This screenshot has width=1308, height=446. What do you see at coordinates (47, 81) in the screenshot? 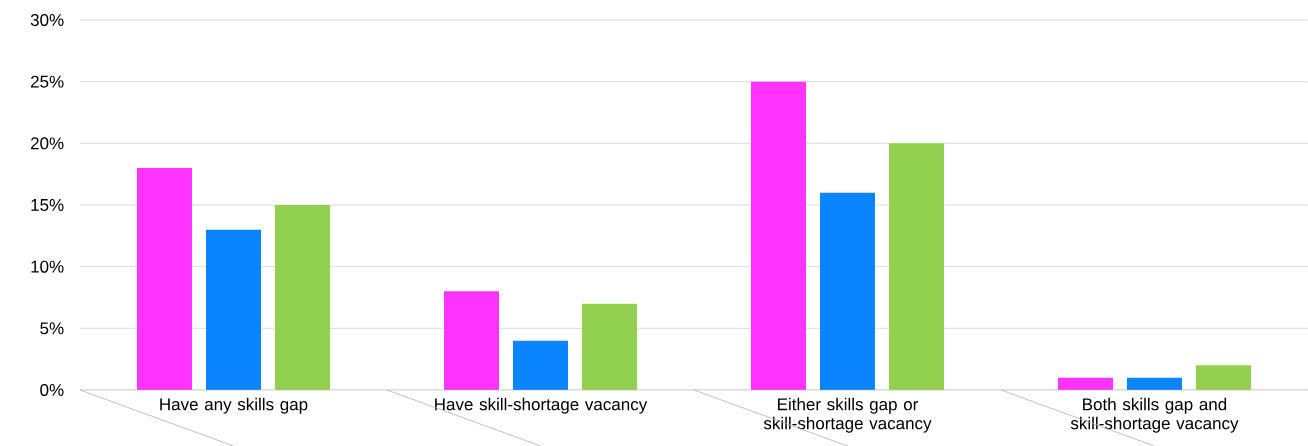
I see `y-tick-label: 25%` at bounding box center [47, 81].